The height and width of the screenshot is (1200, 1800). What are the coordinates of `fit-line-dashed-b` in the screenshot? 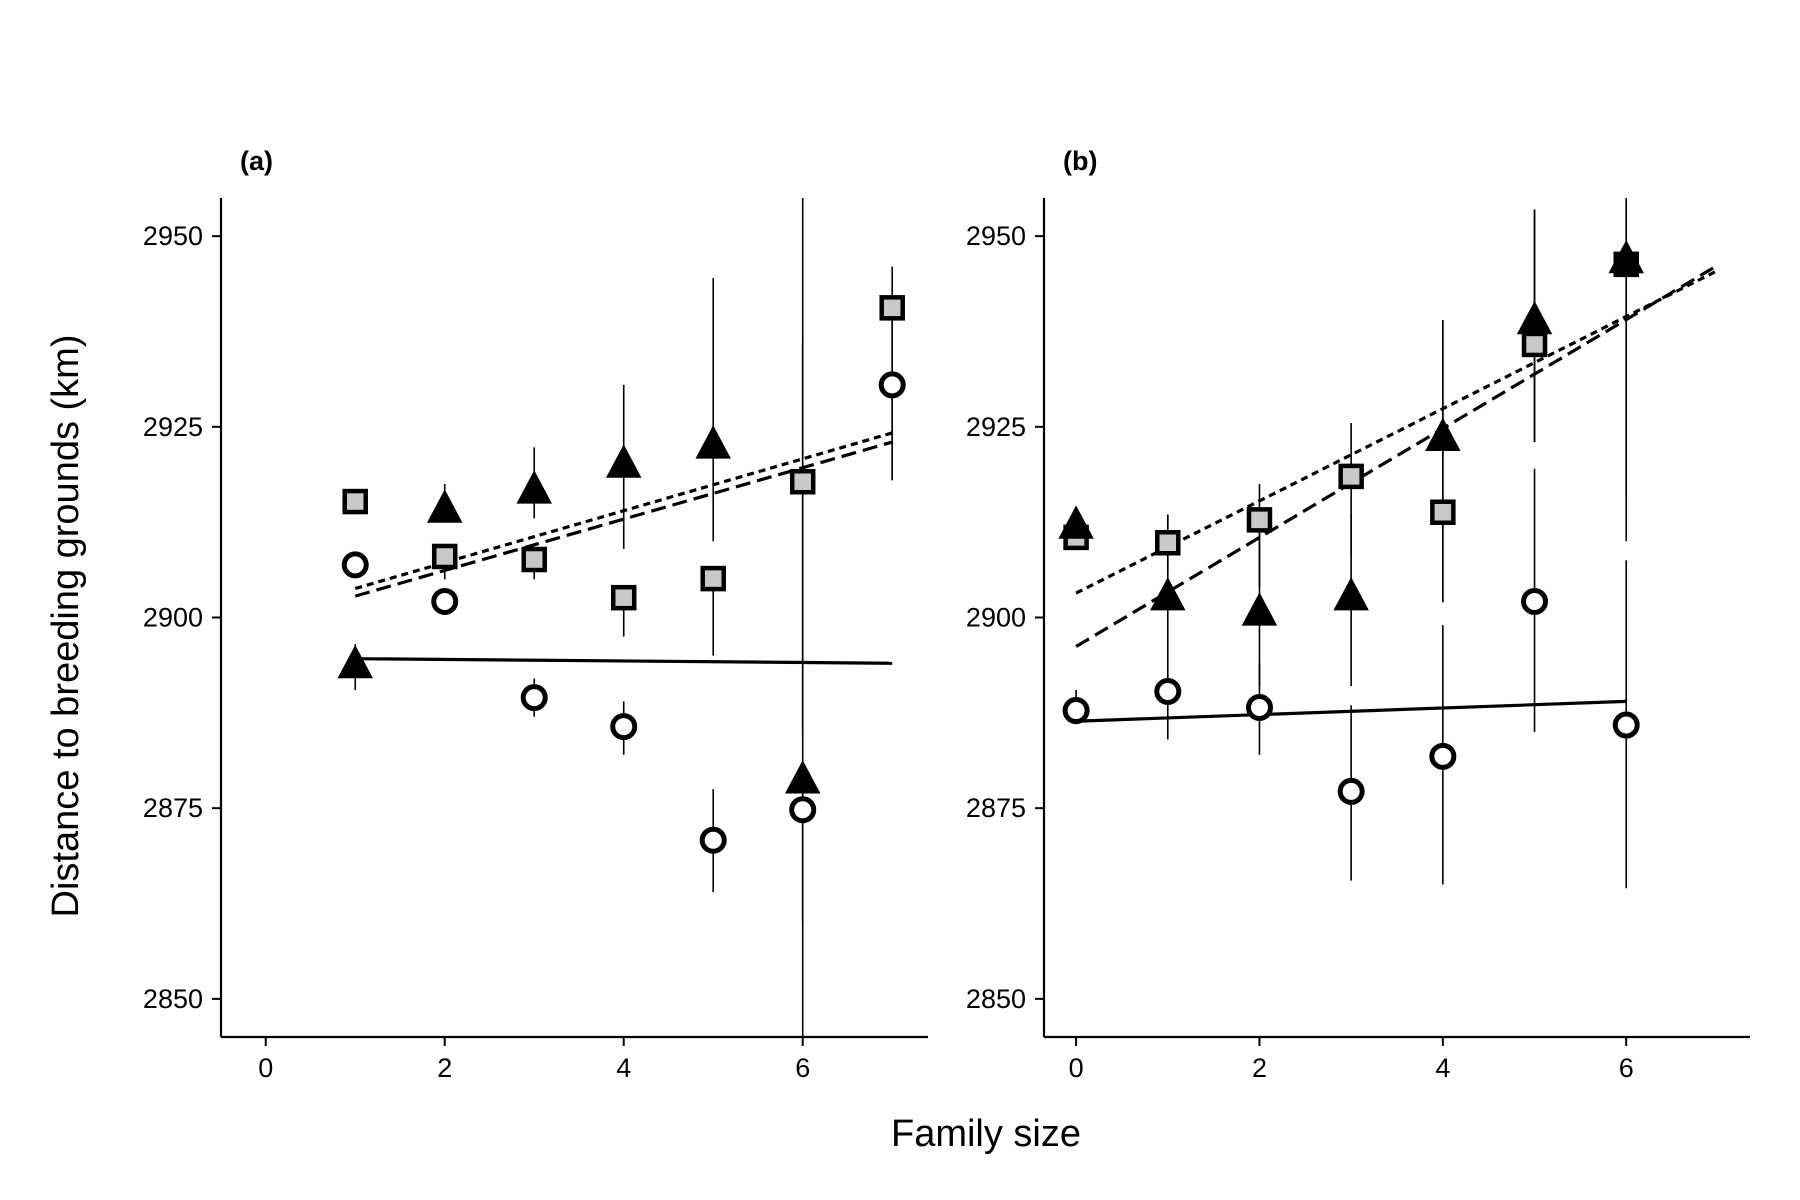 It's located at (1397, 455).